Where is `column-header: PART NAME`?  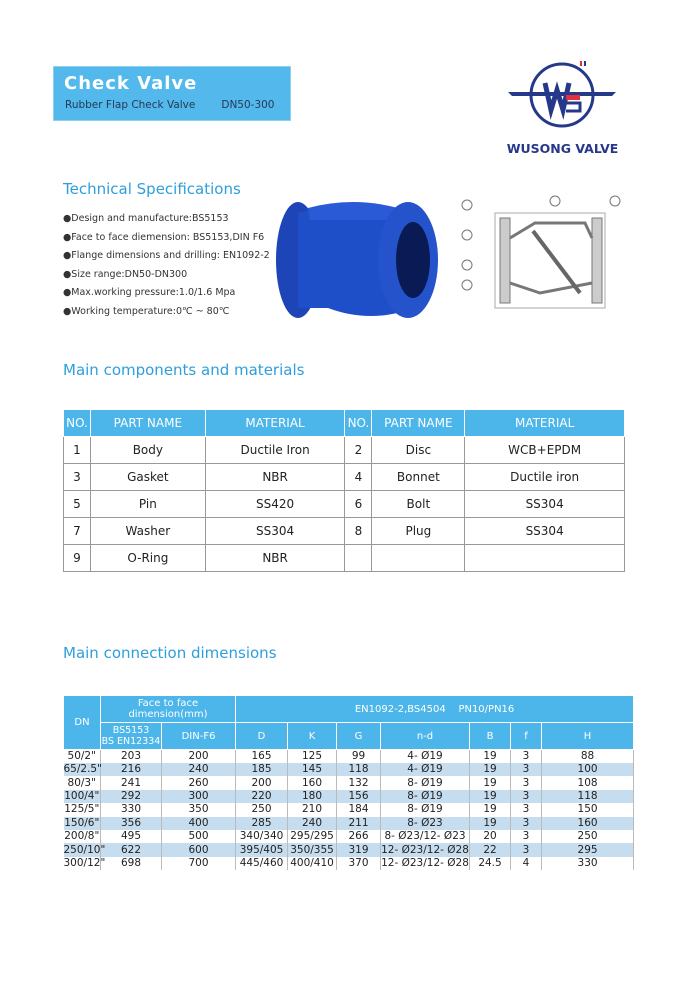 column-header: PART NAME is located at coordinates (418, 423).